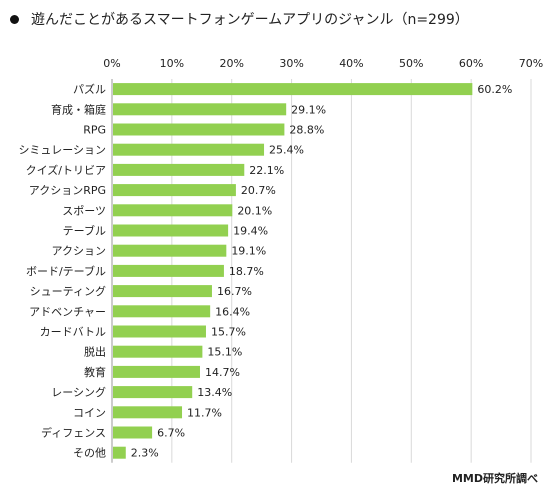 This screenshot has height=494, width=552. I want to click on value-label: 15.1%, so click(224, 352).